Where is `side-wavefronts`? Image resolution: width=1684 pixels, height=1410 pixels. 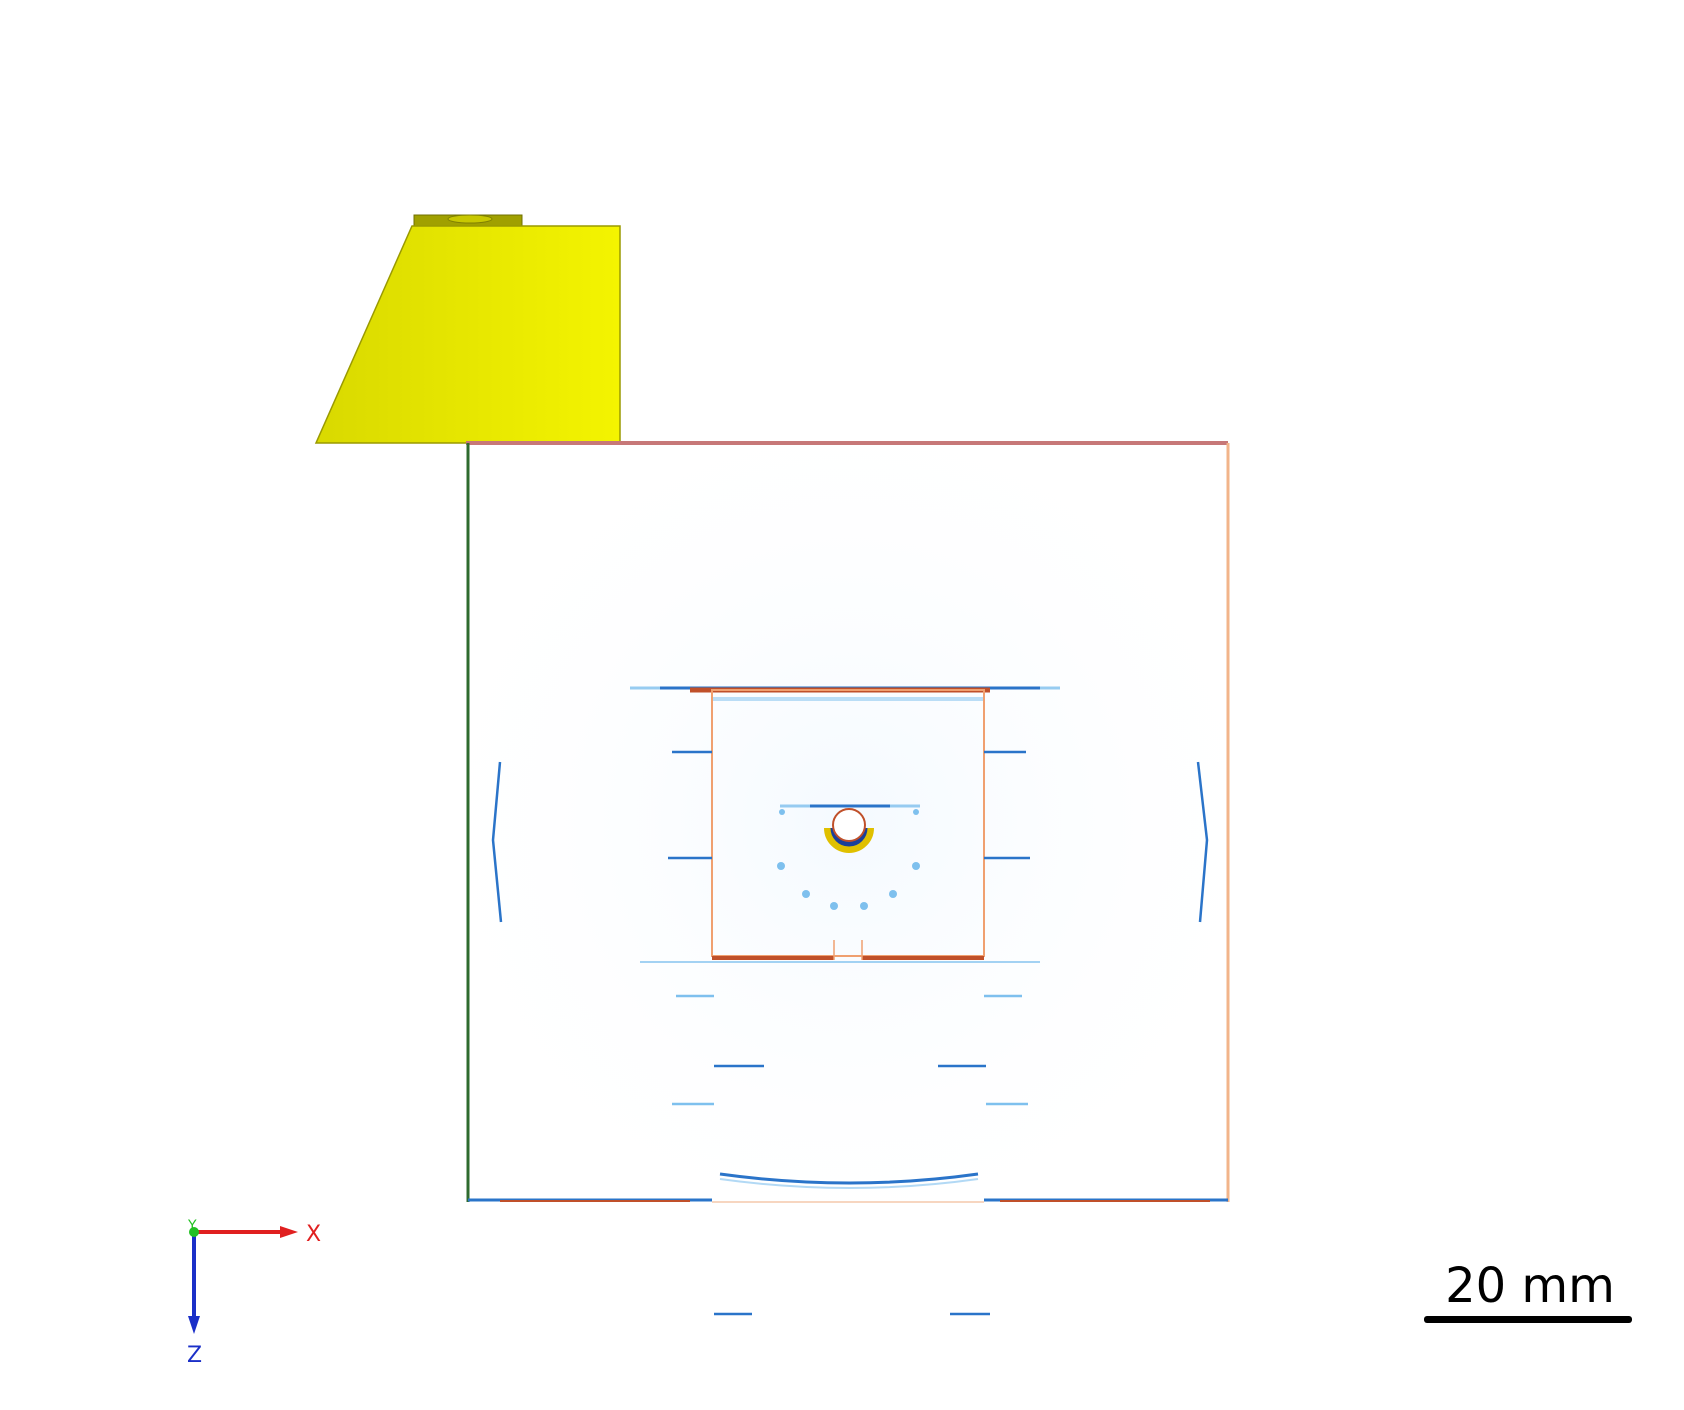
side-wavefronts is located at coordinates (850, 842).